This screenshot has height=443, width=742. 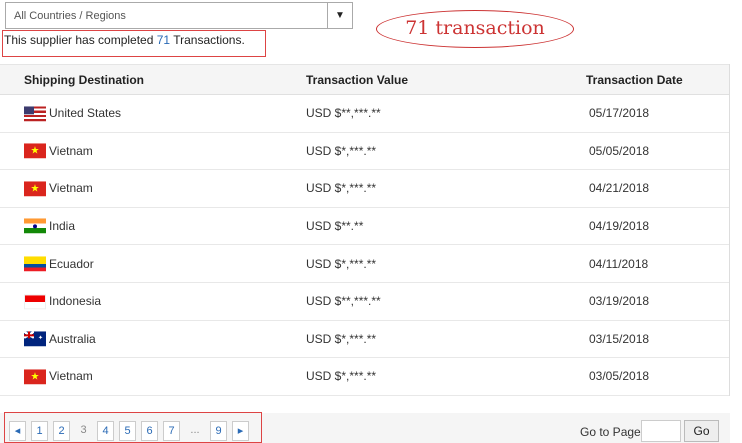 What do you see at coordinates (619, 263) in the screenshot?
I see `transaction-date: 04/11/2018` at bounding box center [619, 263].